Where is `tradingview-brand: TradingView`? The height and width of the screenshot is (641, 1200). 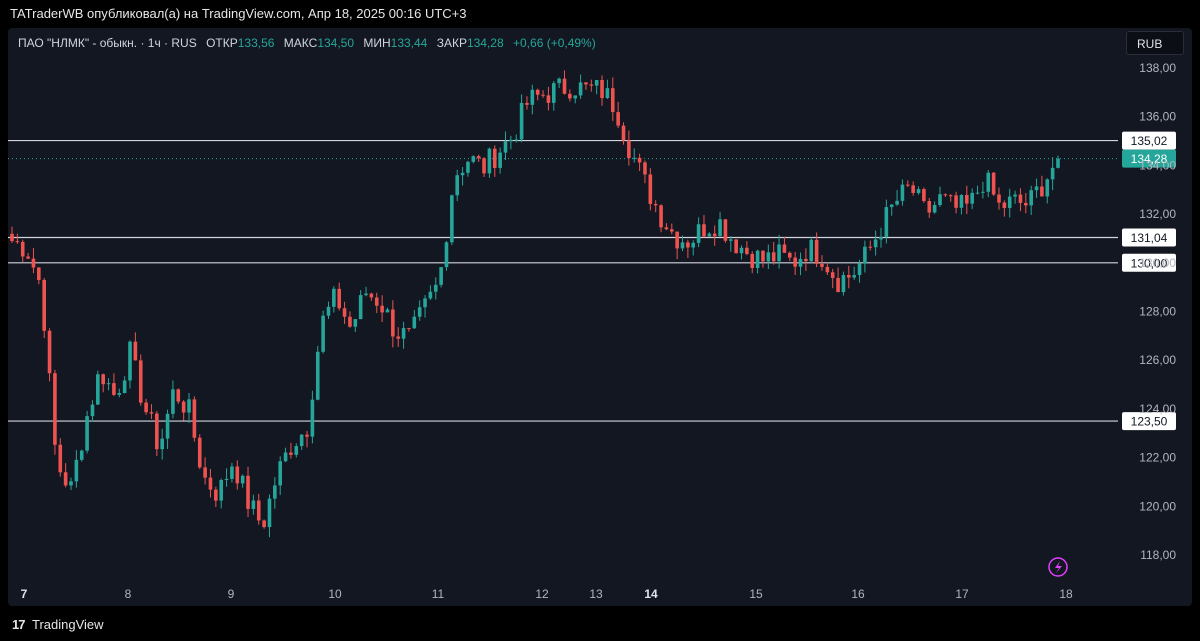 tradingview-brand: TradingView is located at coordinates (68, 624).